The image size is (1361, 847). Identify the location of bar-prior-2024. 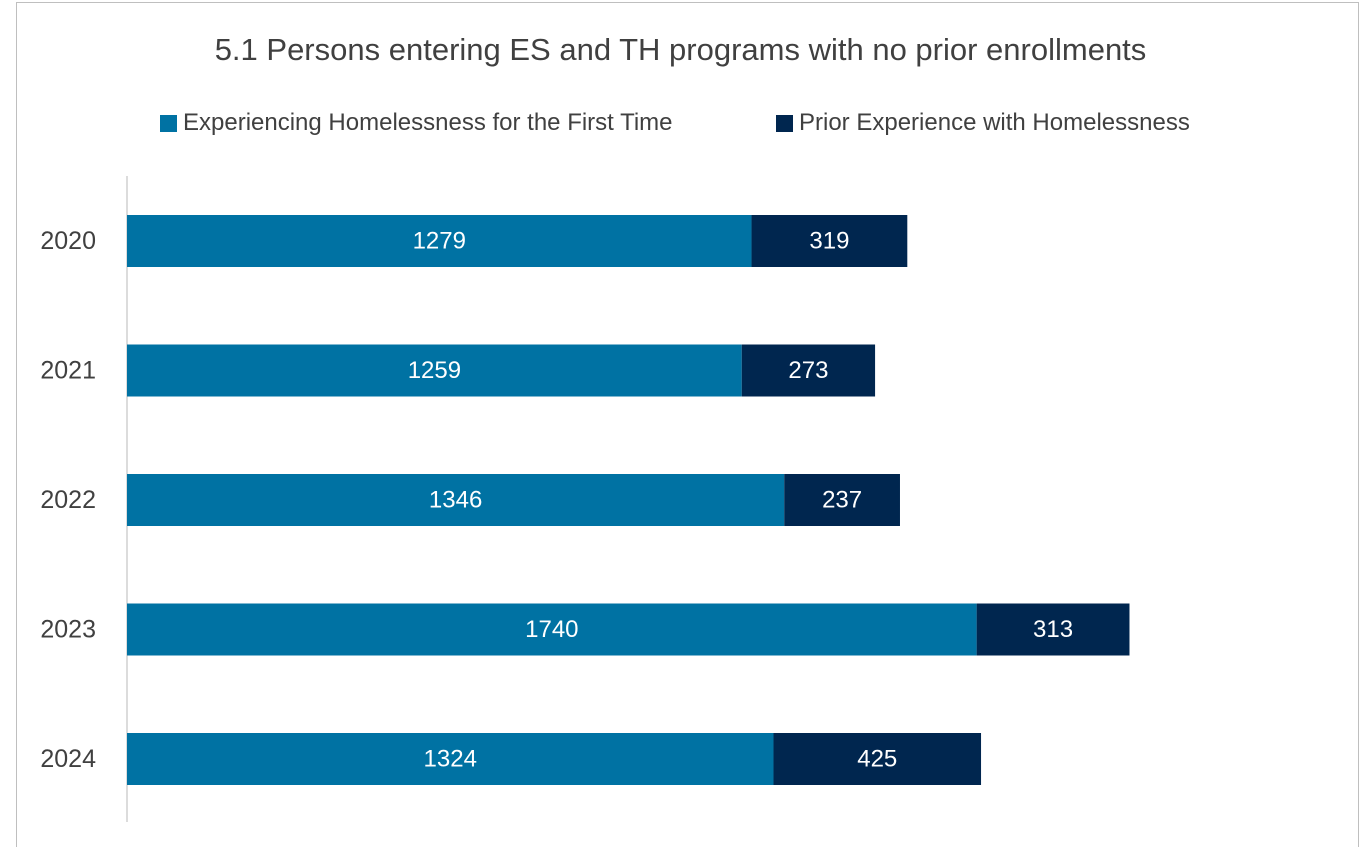
(877, 759).